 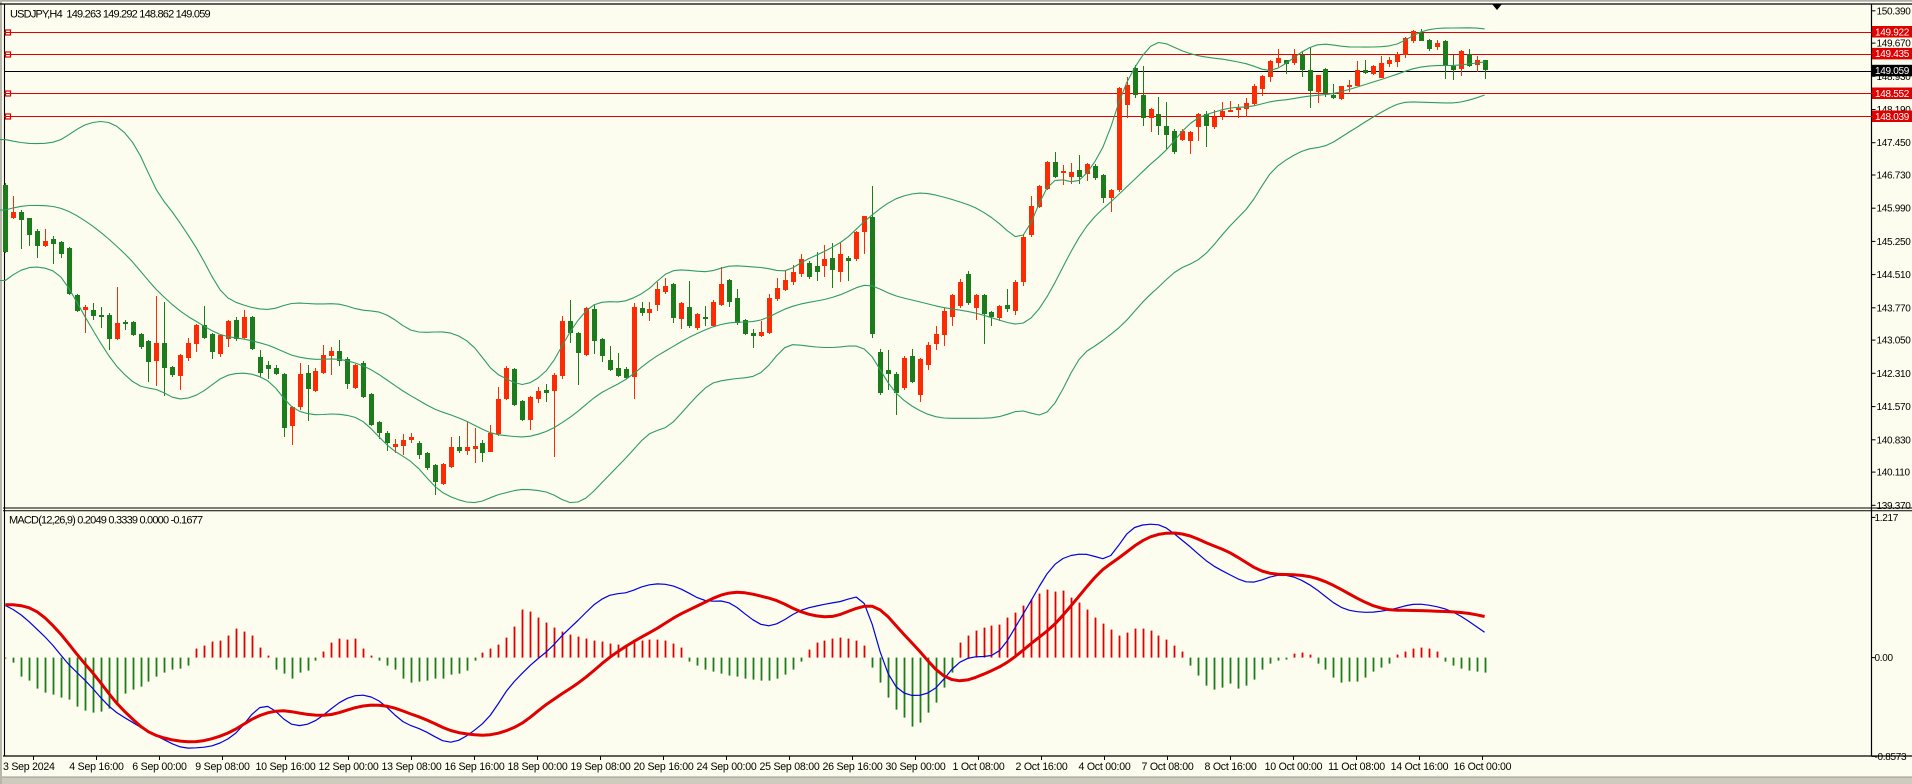 What do you see at coordinates (852, 767) in the screenshot?
I see `svg-text: 26 Sep 16:00` at bounding box center [852, 767].